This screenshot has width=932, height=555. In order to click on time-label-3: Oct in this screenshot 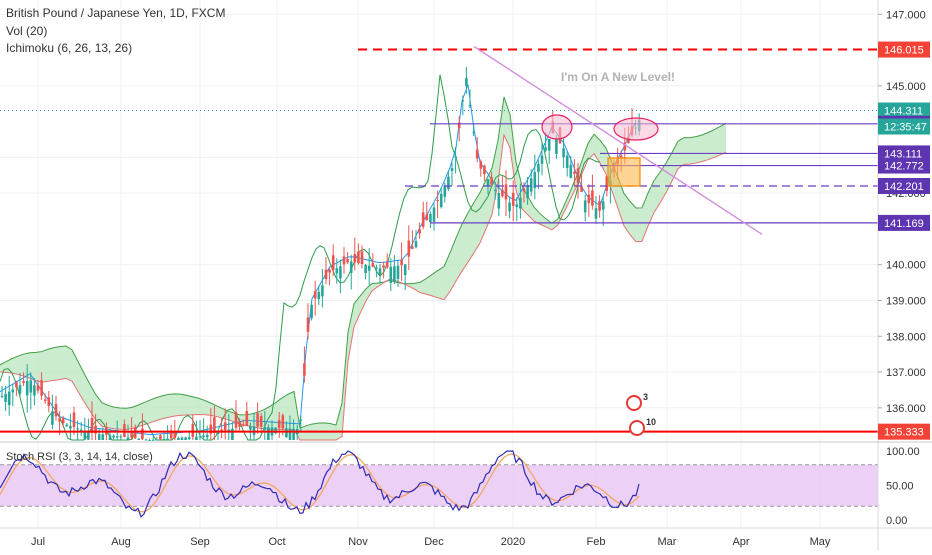, I will do `click(276, 542)`.